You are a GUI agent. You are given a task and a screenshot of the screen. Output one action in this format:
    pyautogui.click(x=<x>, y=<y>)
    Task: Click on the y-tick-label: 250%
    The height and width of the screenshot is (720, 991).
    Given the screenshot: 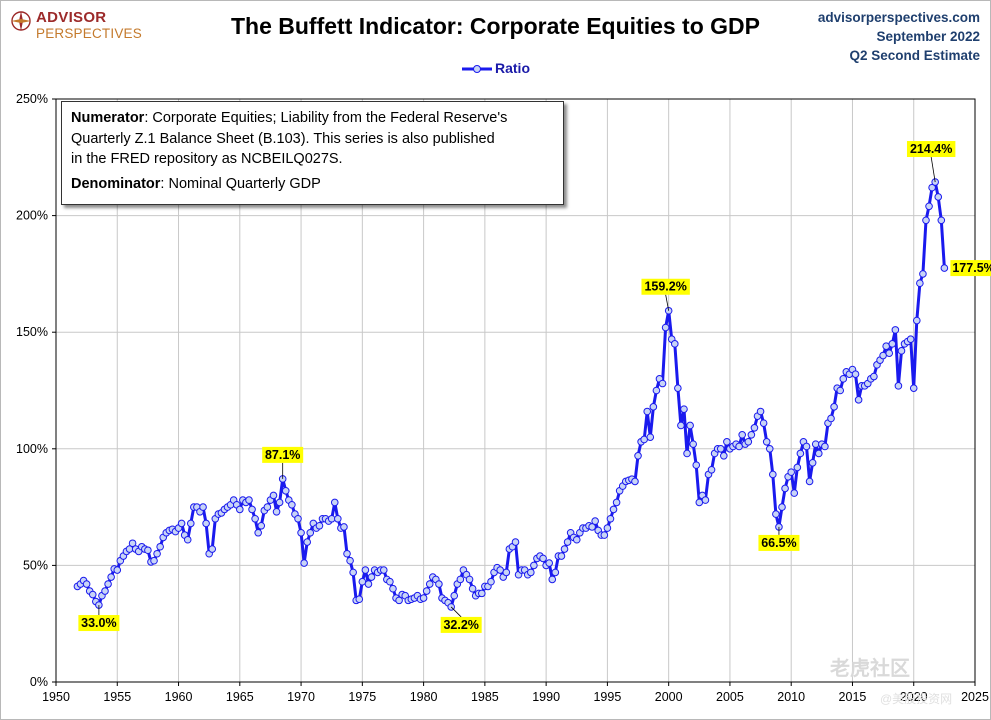 What is the action you would take?
    pyautogui.click(x=32, y=99)
    